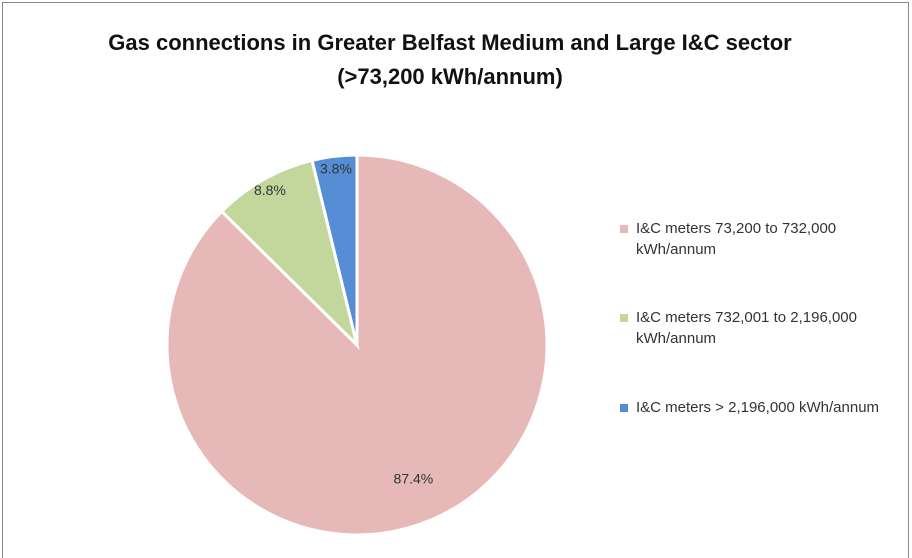 This screenshot has height=558, width=912. I want to click on legend-label: I&C meters > 2,196,000 kWh/annum, so click(758, 407).